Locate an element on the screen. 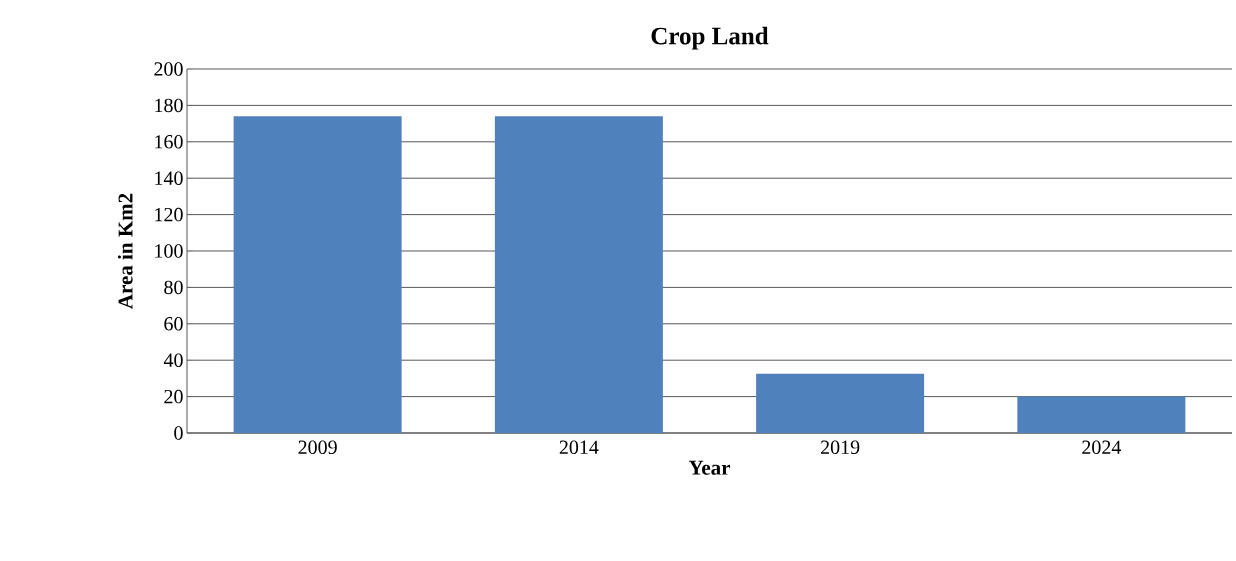  y-tick-label: 160 is located at coordinates (169, 142).